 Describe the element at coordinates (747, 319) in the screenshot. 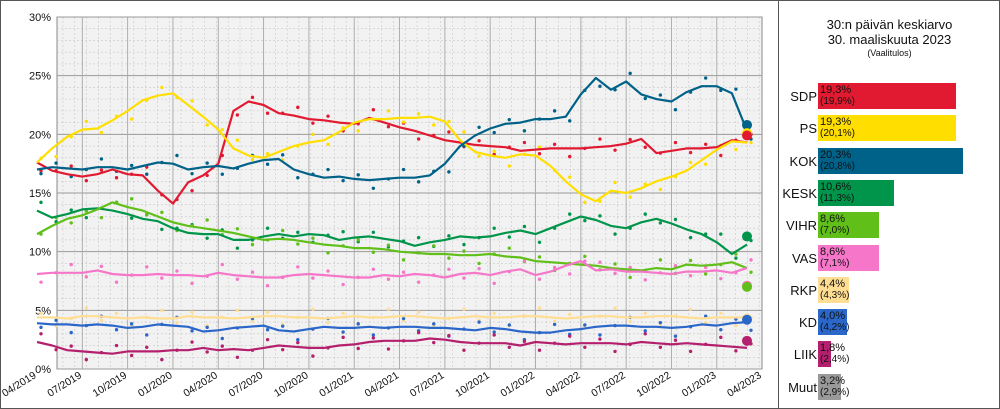

I see `result-marker-kd` at that location.